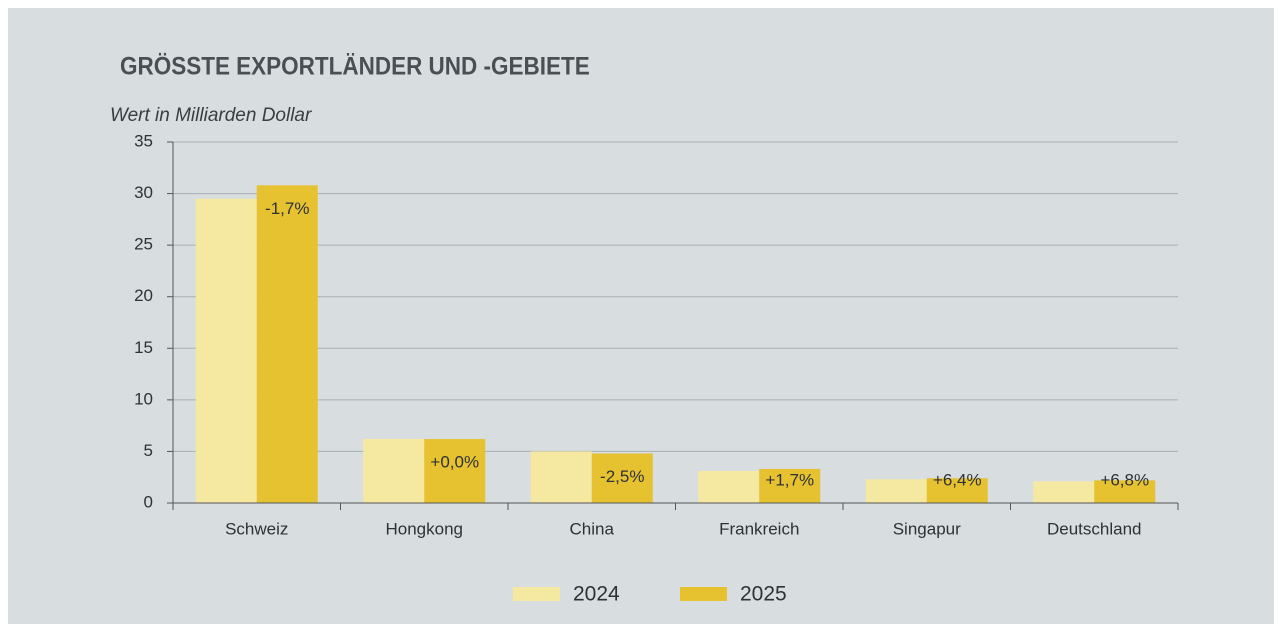  I want to click on x-tick-label: Schweiz, so click(256, 528).